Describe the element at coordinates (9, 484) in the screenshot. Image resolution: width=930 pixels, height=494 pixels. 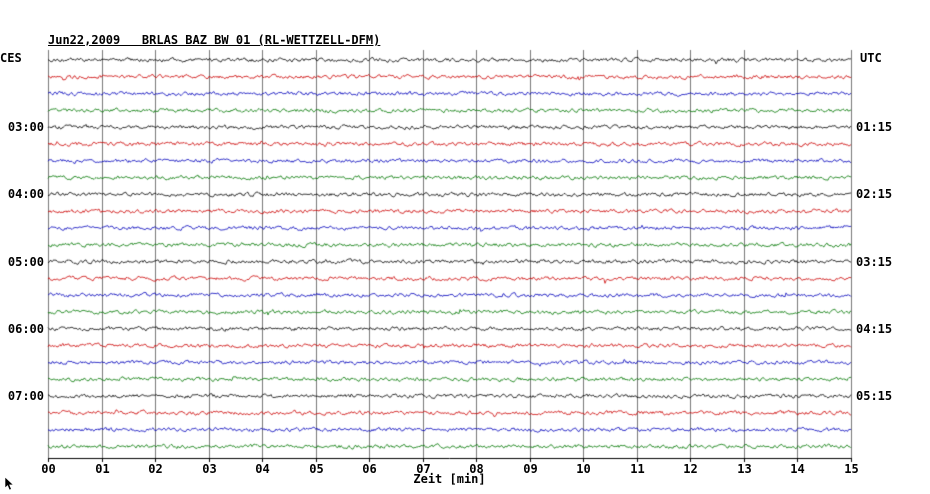
I see `mouse-cursor-icon` at that location.